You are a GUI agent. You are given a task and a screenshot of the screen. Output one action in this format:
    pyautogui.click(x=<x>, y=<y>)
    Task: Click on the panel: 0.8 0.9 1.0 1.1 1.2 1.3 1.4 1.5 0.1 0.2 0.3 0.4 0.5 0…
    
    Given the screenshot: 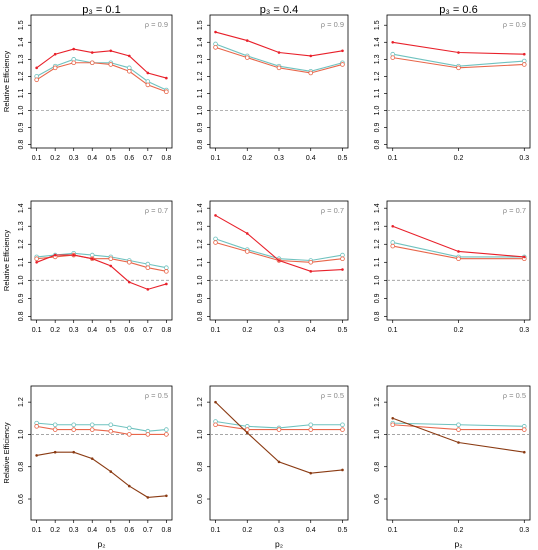 What is the action you would take?
    pyautogui.click(x=95, y=88)
    